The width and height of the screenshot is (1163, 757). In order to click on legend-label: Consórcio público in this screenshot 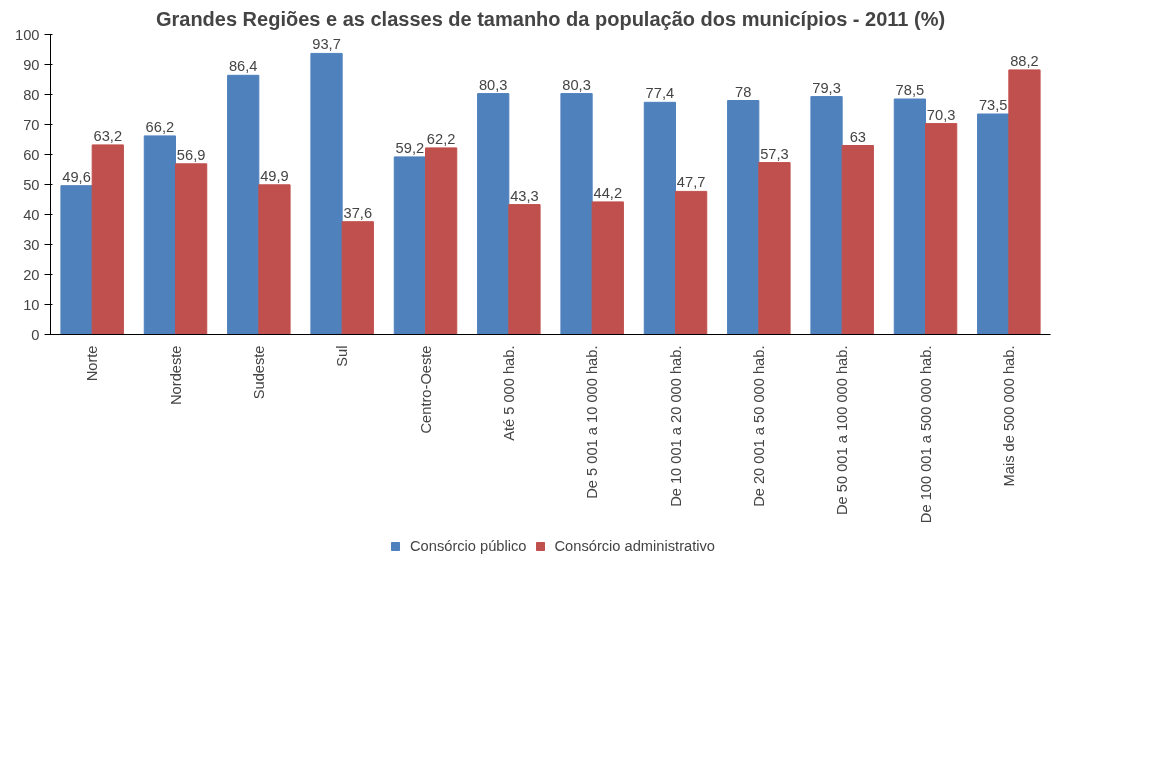, I will do `click(468, 546)`.